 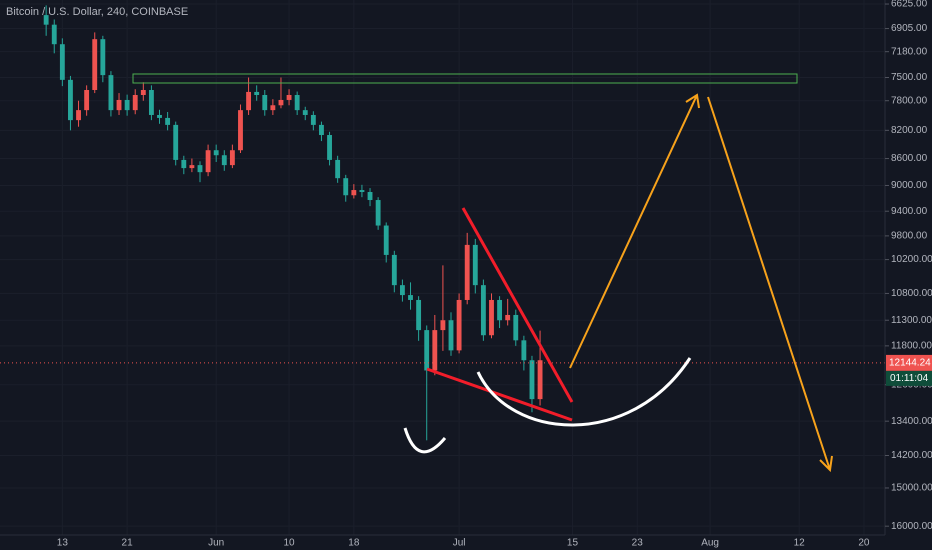 I want to click on last-price-label: 12144.24, so click(x=910, y=363).